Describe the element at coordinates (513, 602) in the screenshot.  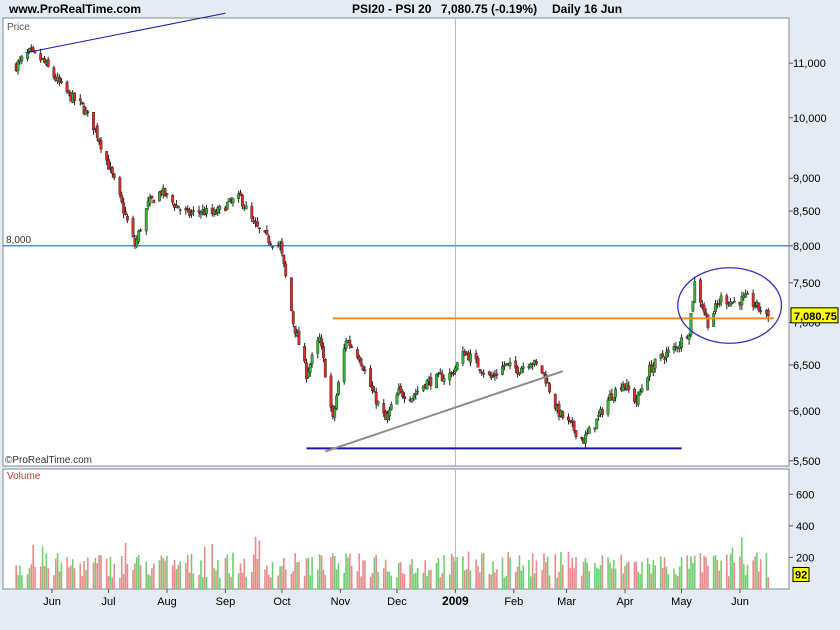
I see `x-tick-label: Feb` at that location.